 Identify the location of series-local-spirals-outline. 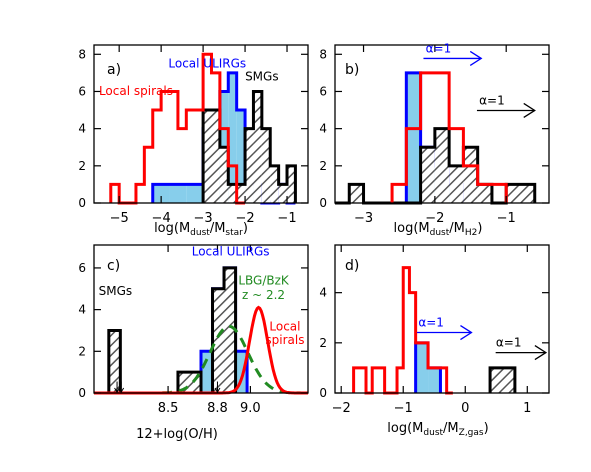
(449, 137).